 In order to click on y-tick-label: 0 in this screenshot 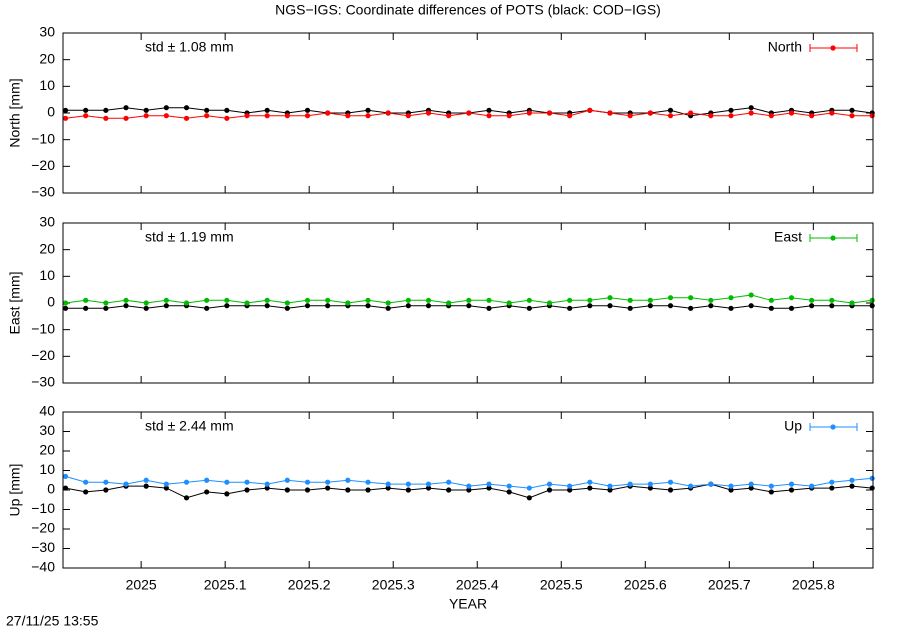, I will do `click(51, 112)`.